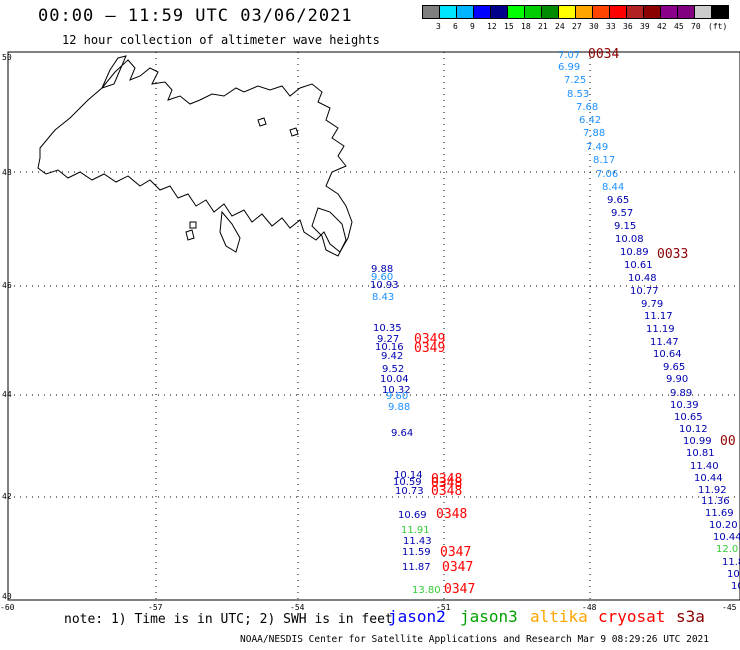 Image resolution: width=740 pixels, height=650 pixels. I want to click on wave-height-value: 9.79, so click(652, 304).